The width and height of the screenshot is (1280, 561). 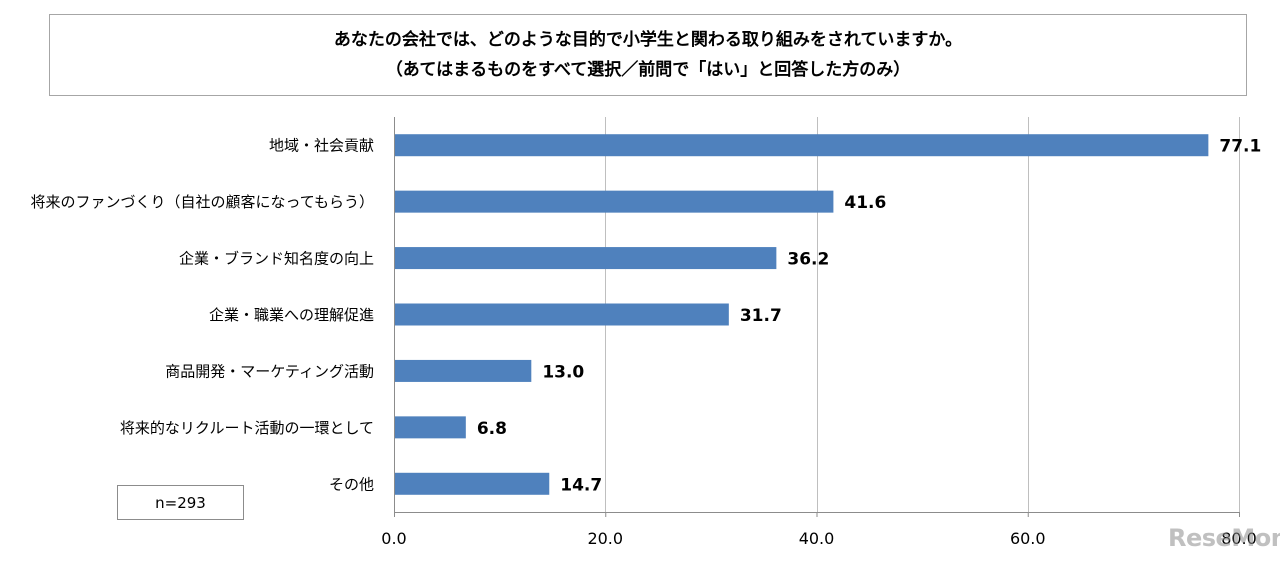 What do you see at coordinates (247, 428) in the screenshot?
I see `category-label: 将来的なリクルート活動の一環として` at bounding box center [247, 428].